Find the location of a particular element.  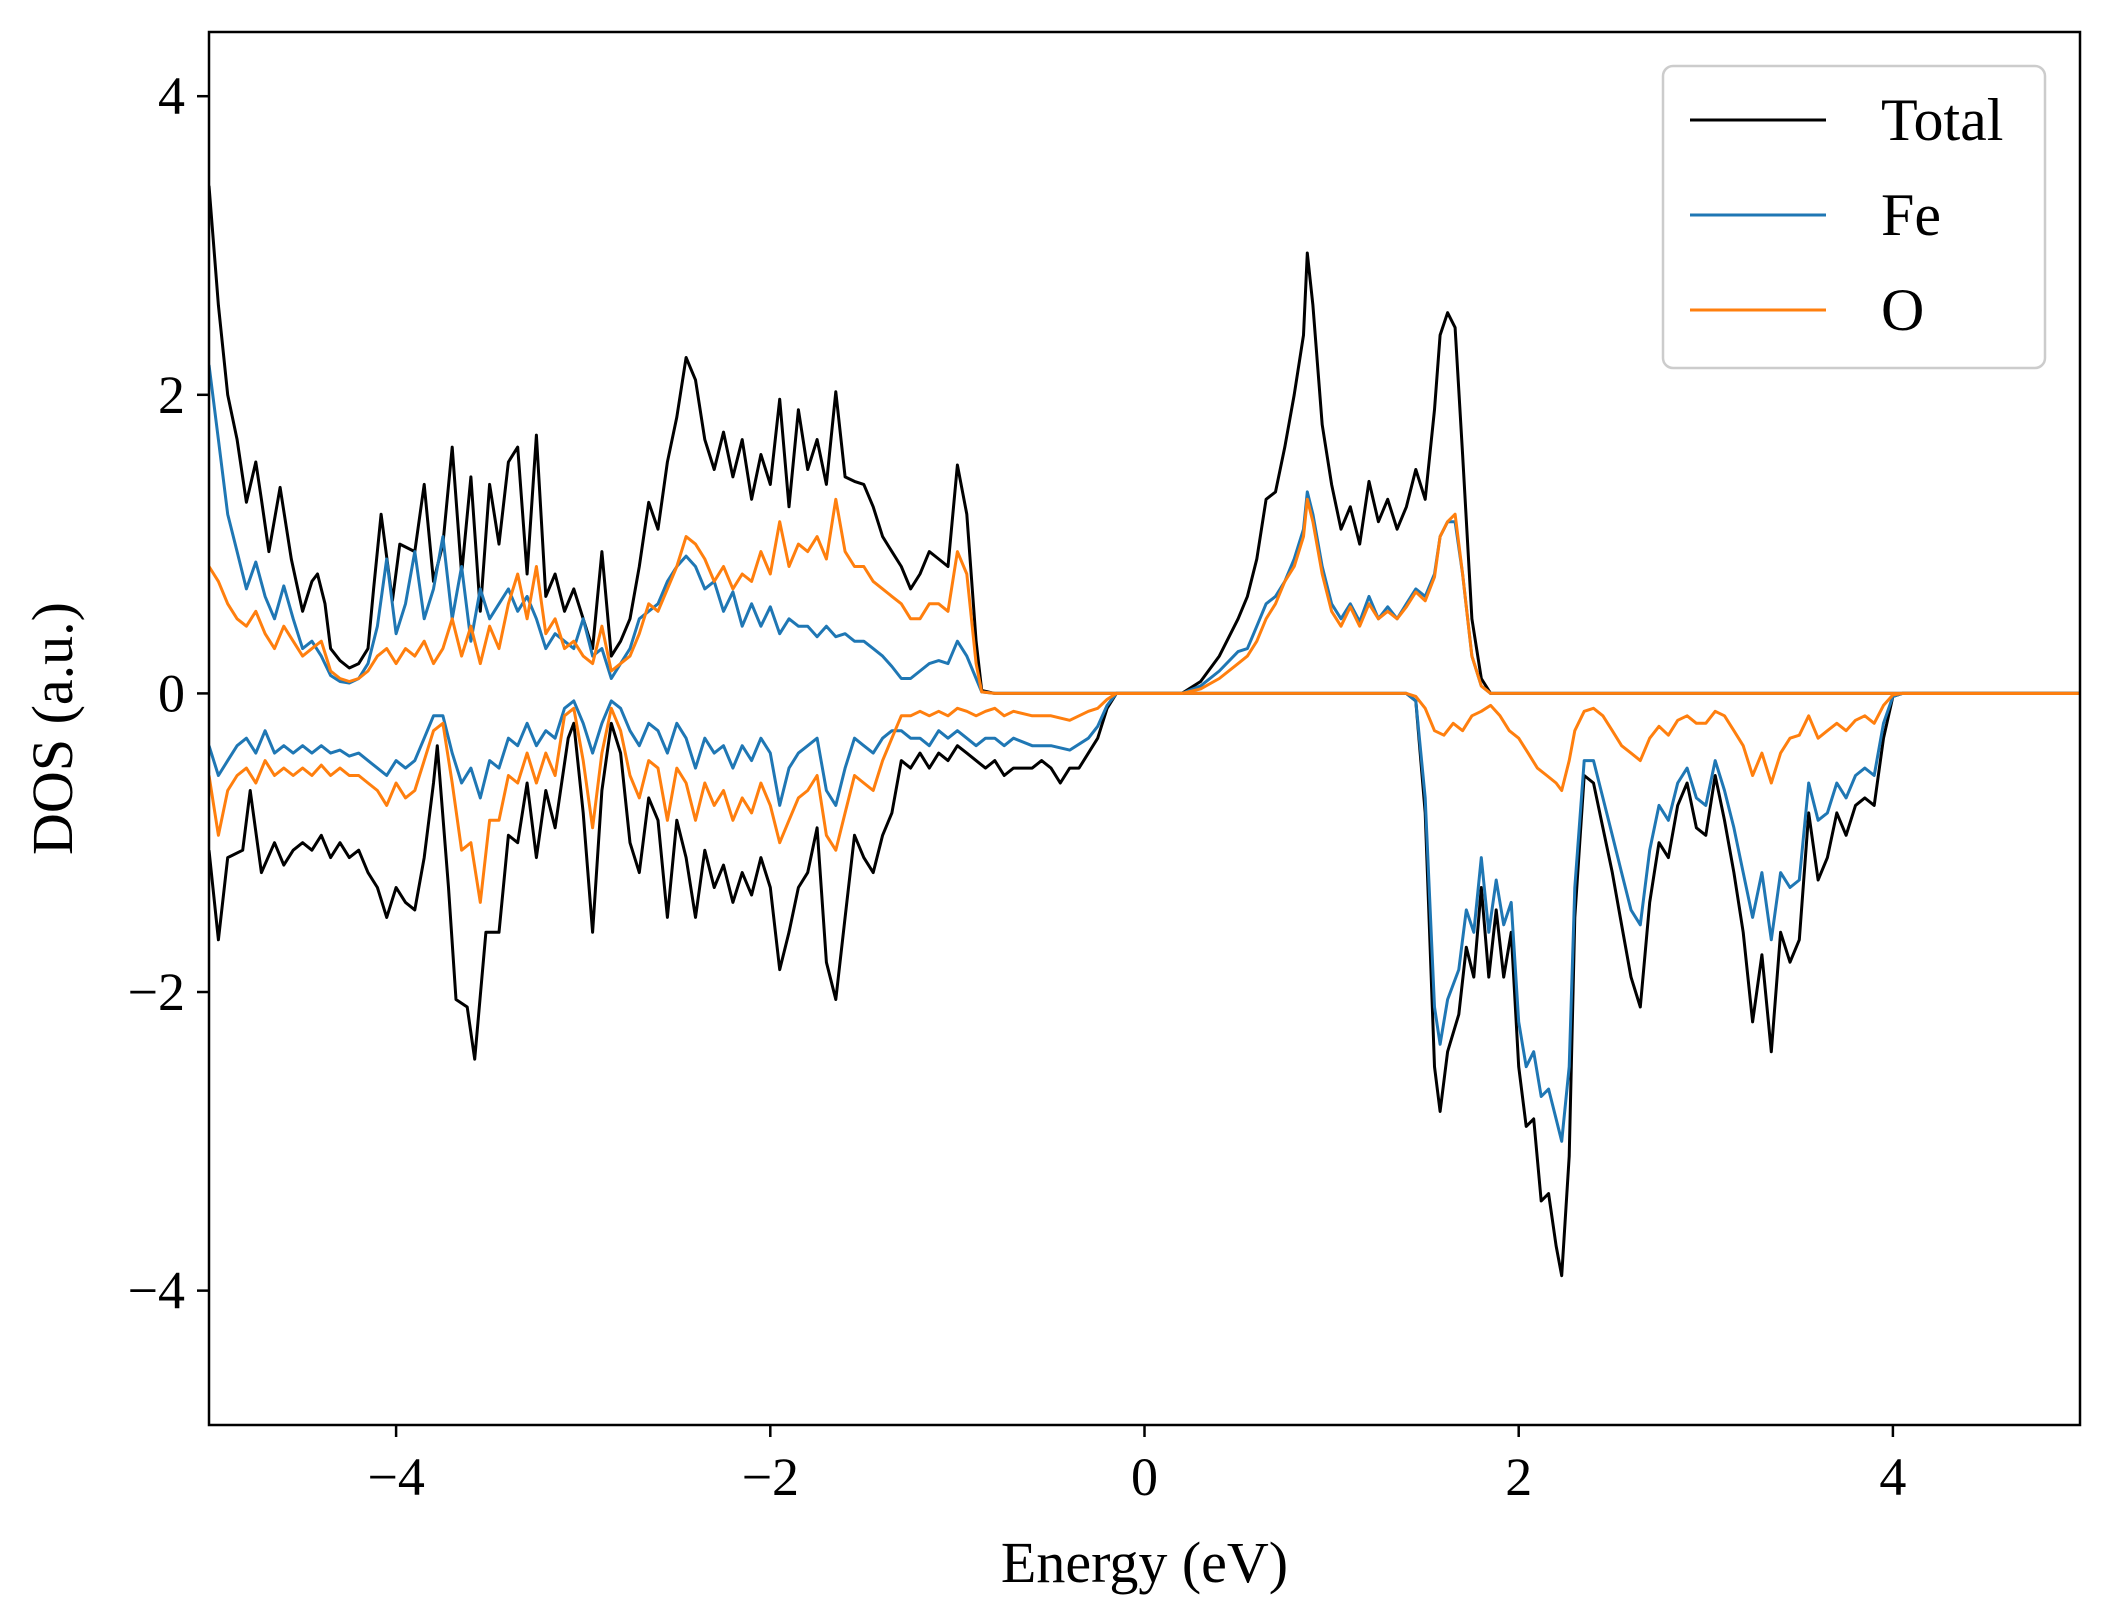

x-tick-label: 2 is located at coordinates (1518, 1477).